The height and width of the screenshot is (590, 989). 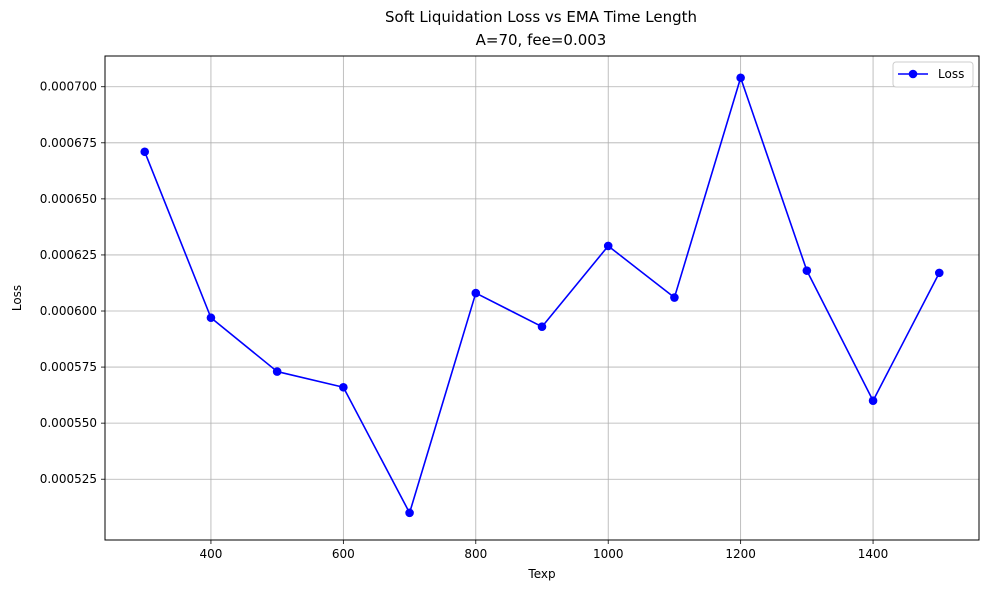 What do you see at coordinates (68, 143) in the screenshot?
I see `y-tick-label: 0.000675` at bounding box center [68, 143].